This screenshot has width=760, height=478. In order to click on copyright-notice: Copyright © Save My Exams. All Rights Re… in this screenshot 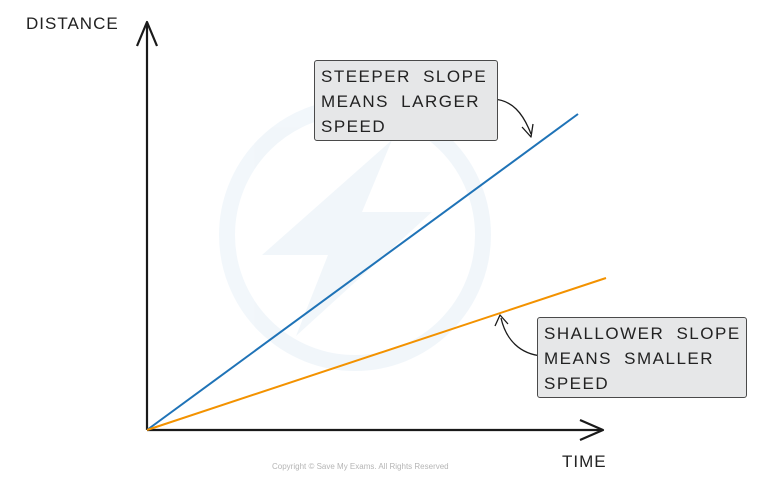, I will do `click(360, 466)`.